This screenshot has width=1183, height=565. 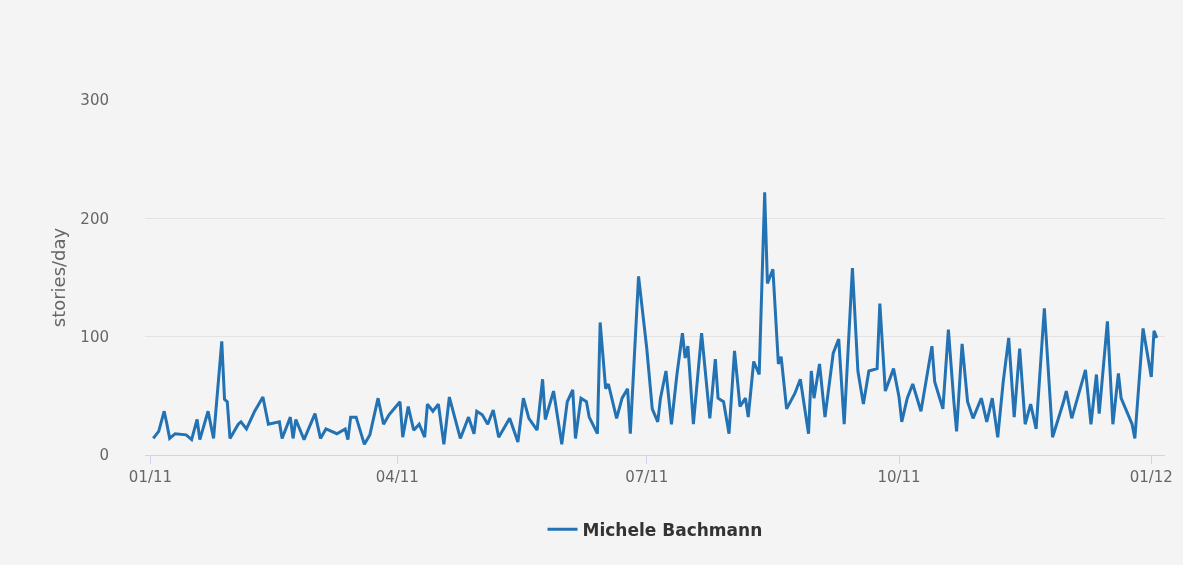 What do you see at coordinates (150, 477) in the screenshot?
I see `x-tick-label: 01/11` at bounding box center [150, 477].